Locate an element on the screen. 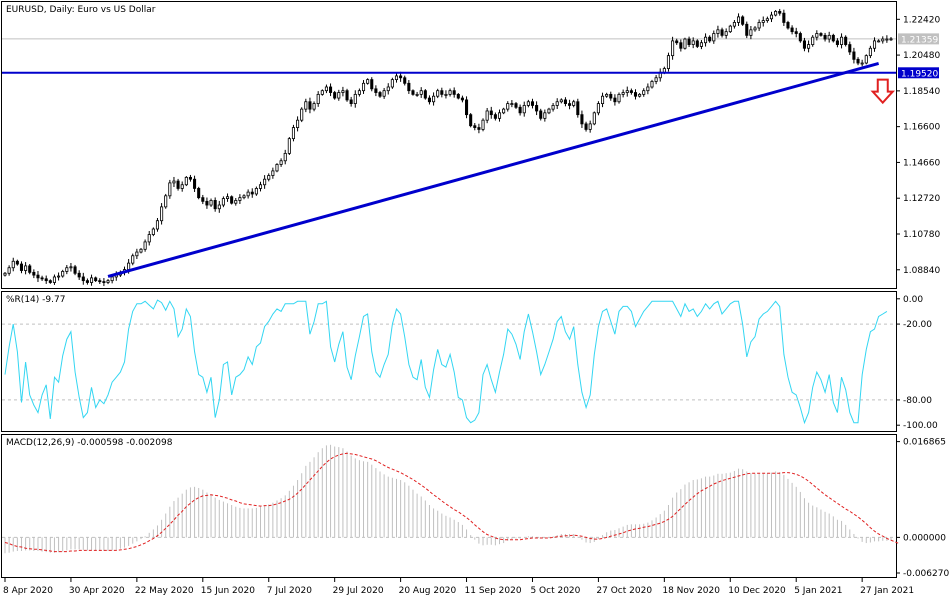 Image resolution: width=950 pixels, height=604 pixels. macd-y-axis: 0.016865 0.000000 -0.006270 is located at coordinates (922, 508).